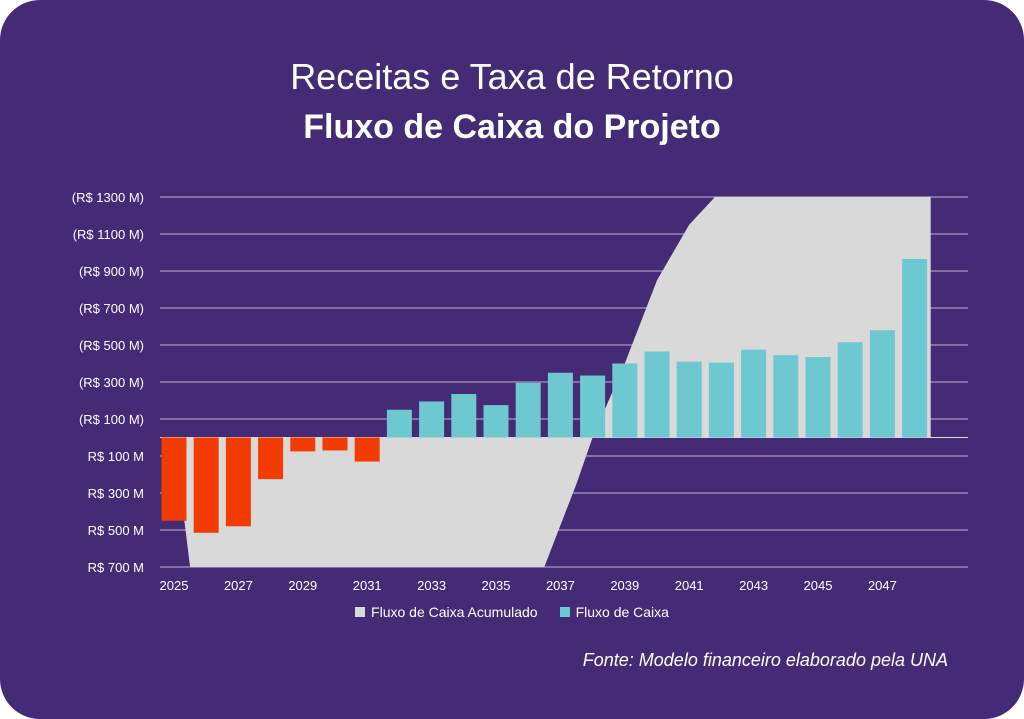 This screenshot has height=719, width=1024. Describe the element at coordinates (454, 612) in the screenshot. I see `legend-label-cumulative: Fluxo de Caixa Acumulado` at that location.